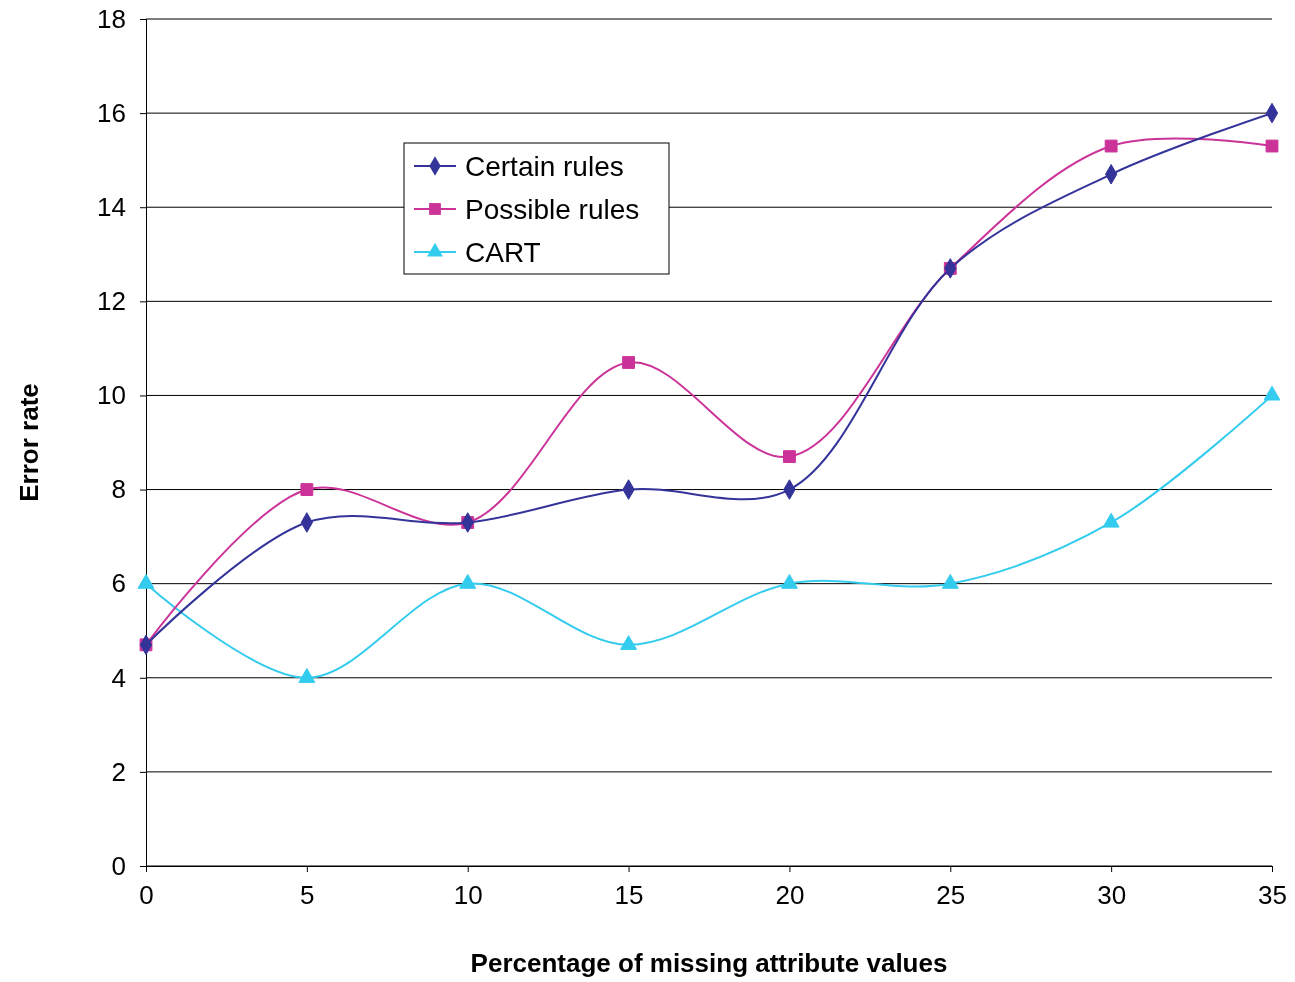 The width and height of the screenshot is (1295, 982). What do you see at coordinates (951, 895) in the screenshot?
I see `x-tick-label: 25` at bounding box center [951, 895].